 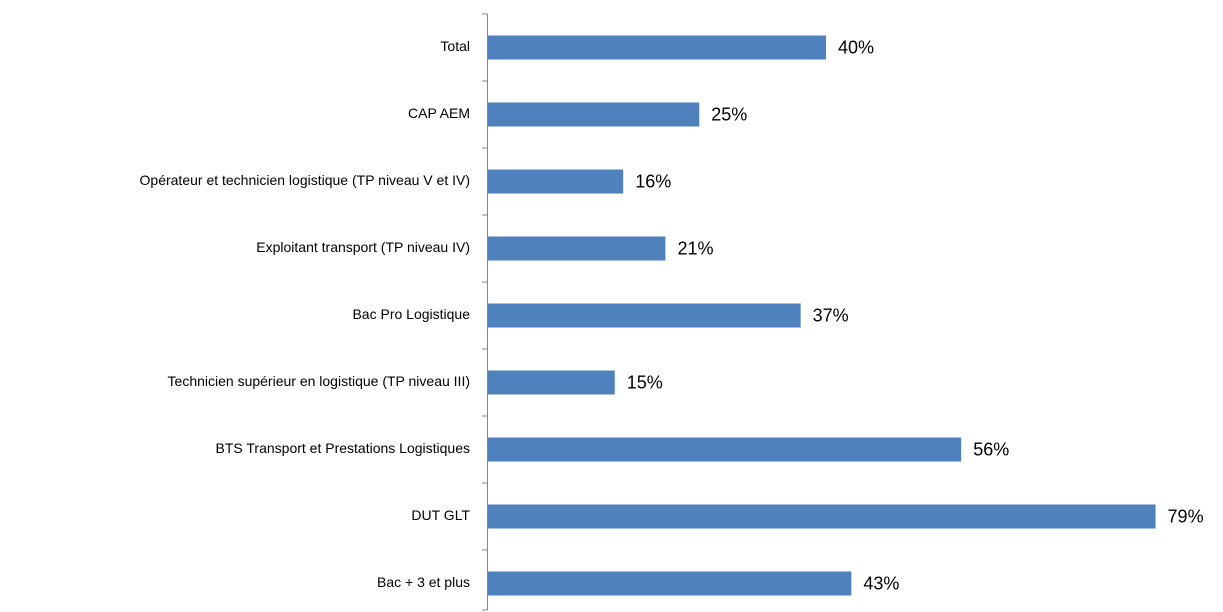 What do you see at coordinates (363, 247) in the screenshot?
I see `category-label: Exploitant transport (TP niveau IV)` at bounding box center [363, 247].